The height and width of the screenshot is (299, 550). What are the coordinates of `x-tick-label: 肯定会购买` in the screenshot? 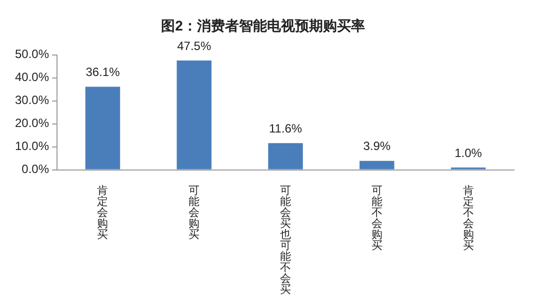 It's located at (102, 213).